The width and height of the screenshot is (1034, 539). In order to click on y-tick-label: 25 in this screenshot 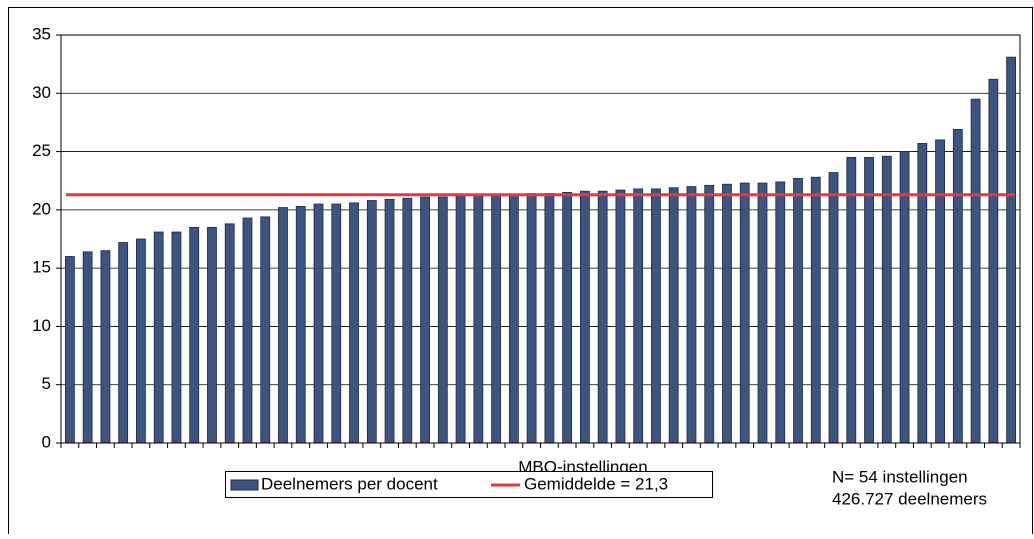, I will do `click(41, 150)`.